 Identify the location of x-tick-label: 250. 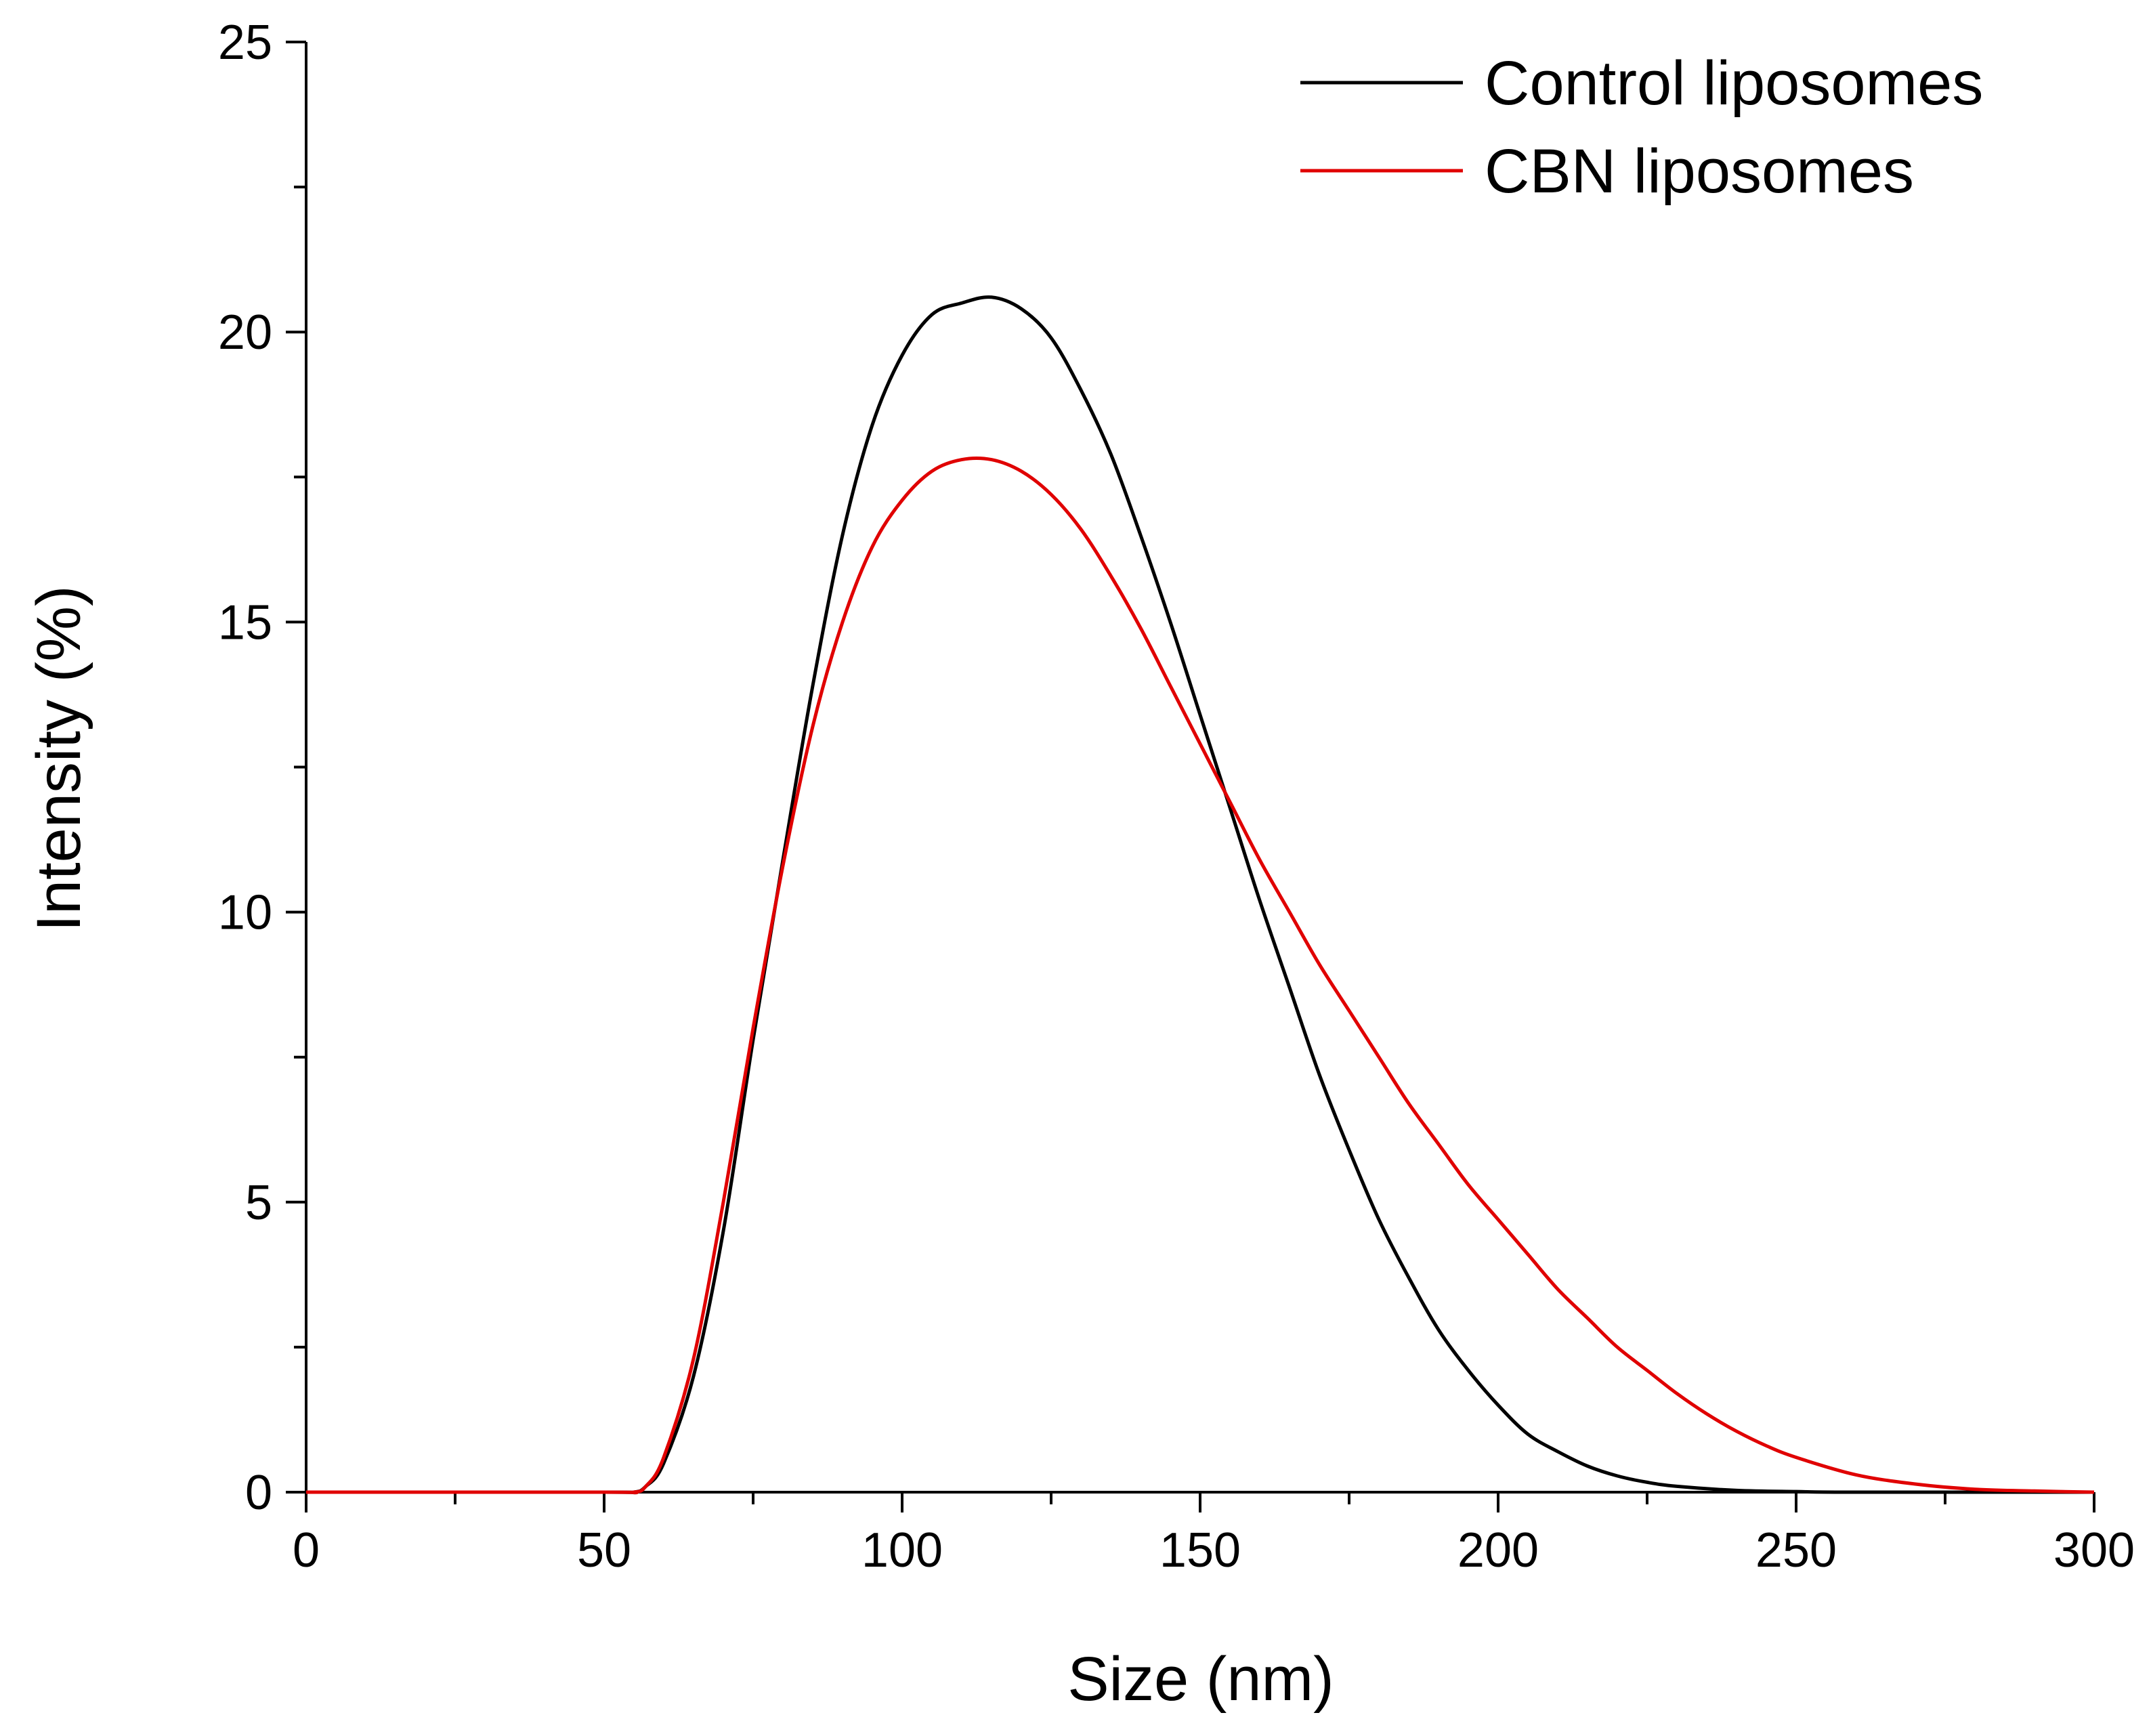
(1796, 1550).